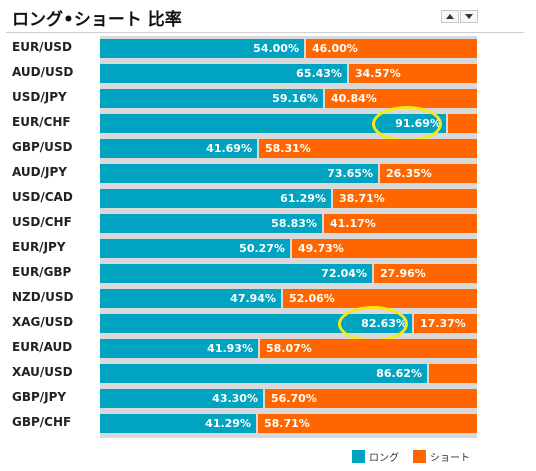 The width and height of the screenshot is (536, 471). Describe the element at coordinates (358, 456) in the screenshot. I see `legend-long-swatch` at that location.